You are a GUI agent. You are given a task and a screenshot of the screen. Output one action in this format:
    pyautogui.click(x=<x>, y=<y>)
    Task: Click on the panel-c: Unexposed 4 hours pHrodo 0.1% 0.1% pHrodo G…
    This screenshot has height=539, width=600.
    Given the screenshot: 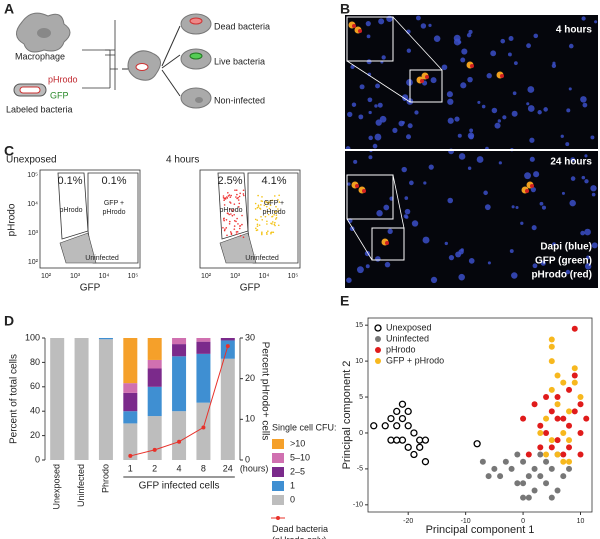 What is the action you would take?
    pyautogui.click(x=153, y=224)
    